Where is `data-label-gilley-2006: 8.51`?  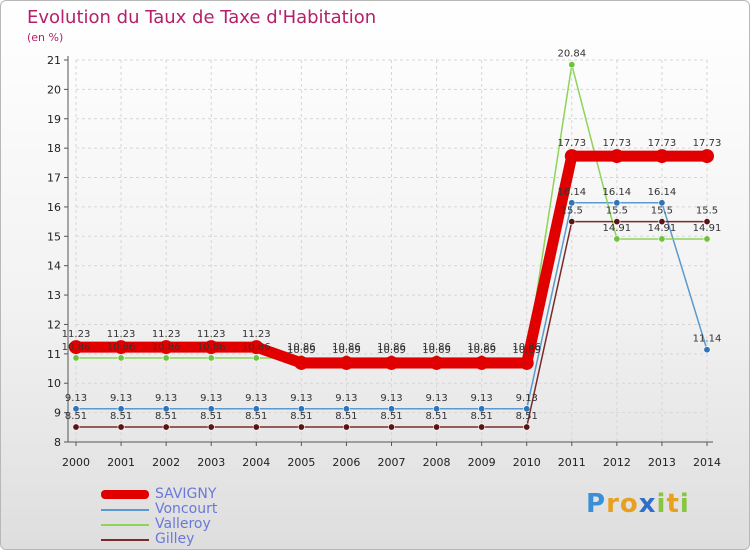
data-label-gilley-2006: 8.51 is located at coordinates (346, 416).